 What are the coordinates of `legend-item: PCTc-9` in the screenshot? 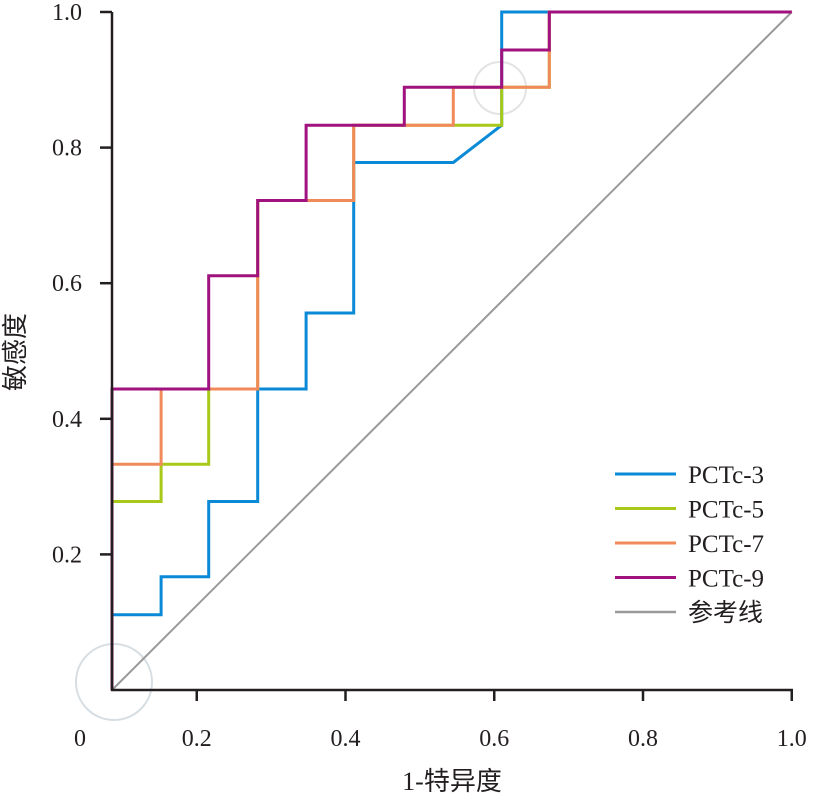 It's located at (689, 579).